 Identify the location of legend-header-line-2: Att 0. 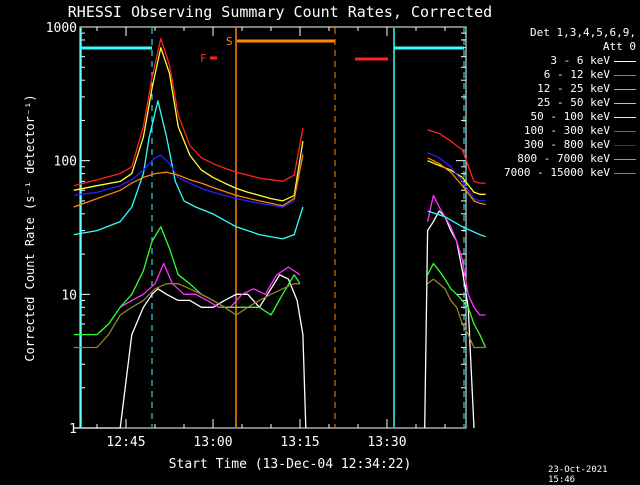
(619, 46).